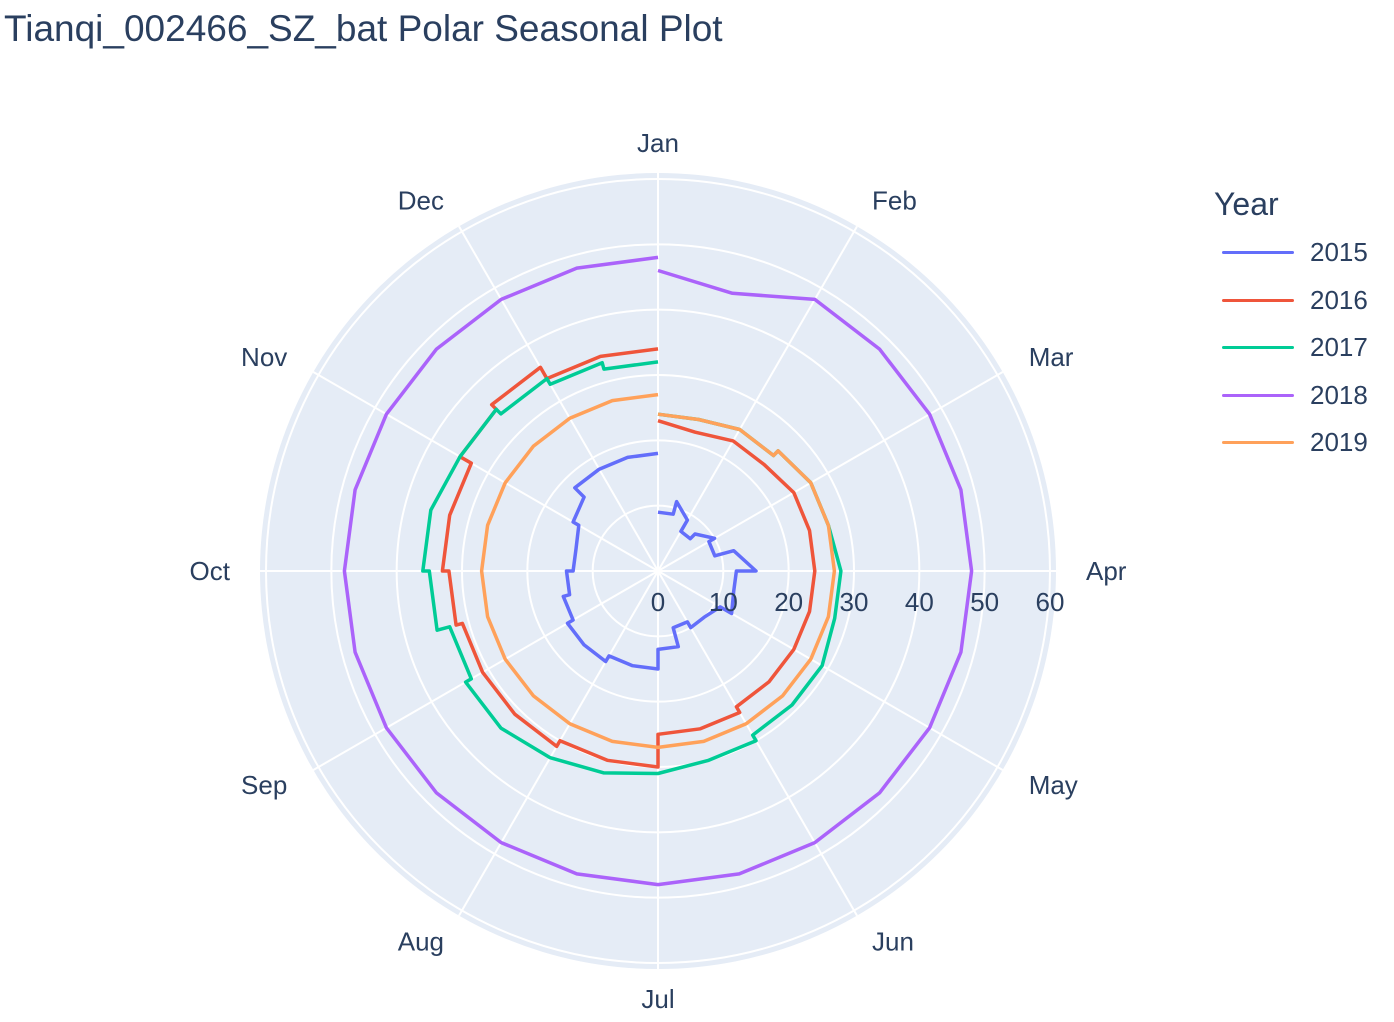  Describe the element at coordinates (1051, 357) in the screenshot. I see `angular-tick-label-mar: Mar` at that location.